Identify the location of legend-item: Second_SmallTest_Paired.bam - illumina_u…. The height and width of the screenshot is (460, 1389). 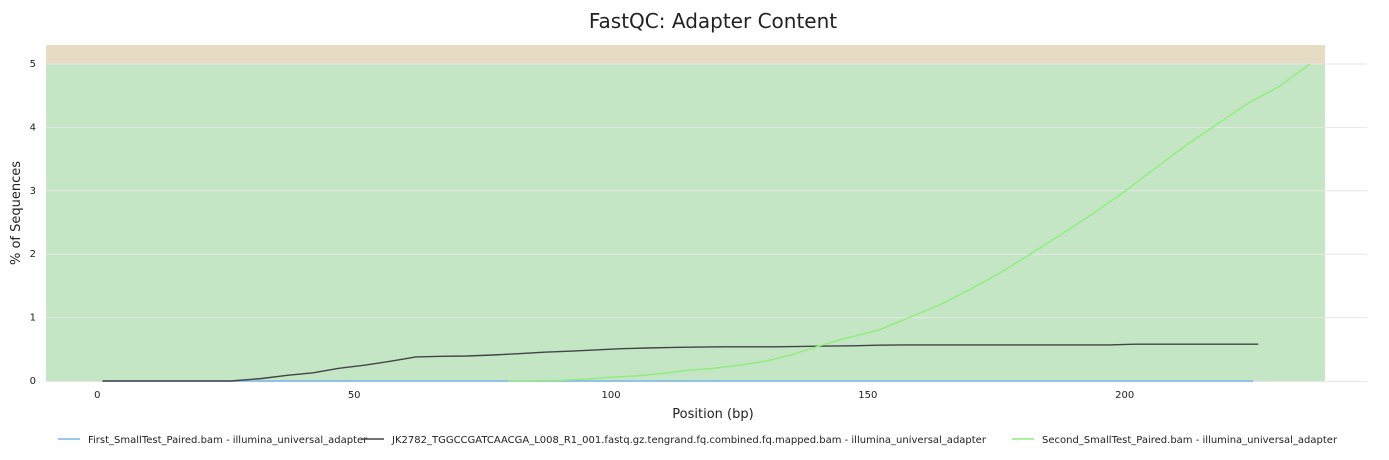
(1175, 440).